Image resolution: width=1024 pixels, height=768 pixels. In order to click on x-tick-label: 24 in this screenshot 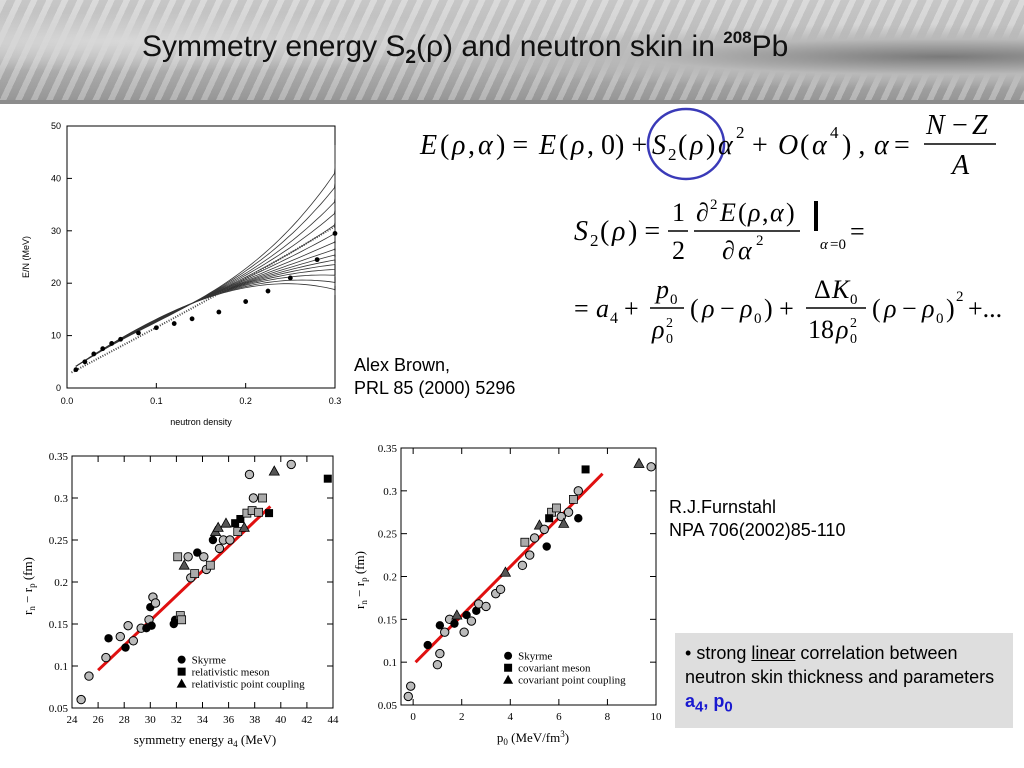, I will do `click(73, 720)`.